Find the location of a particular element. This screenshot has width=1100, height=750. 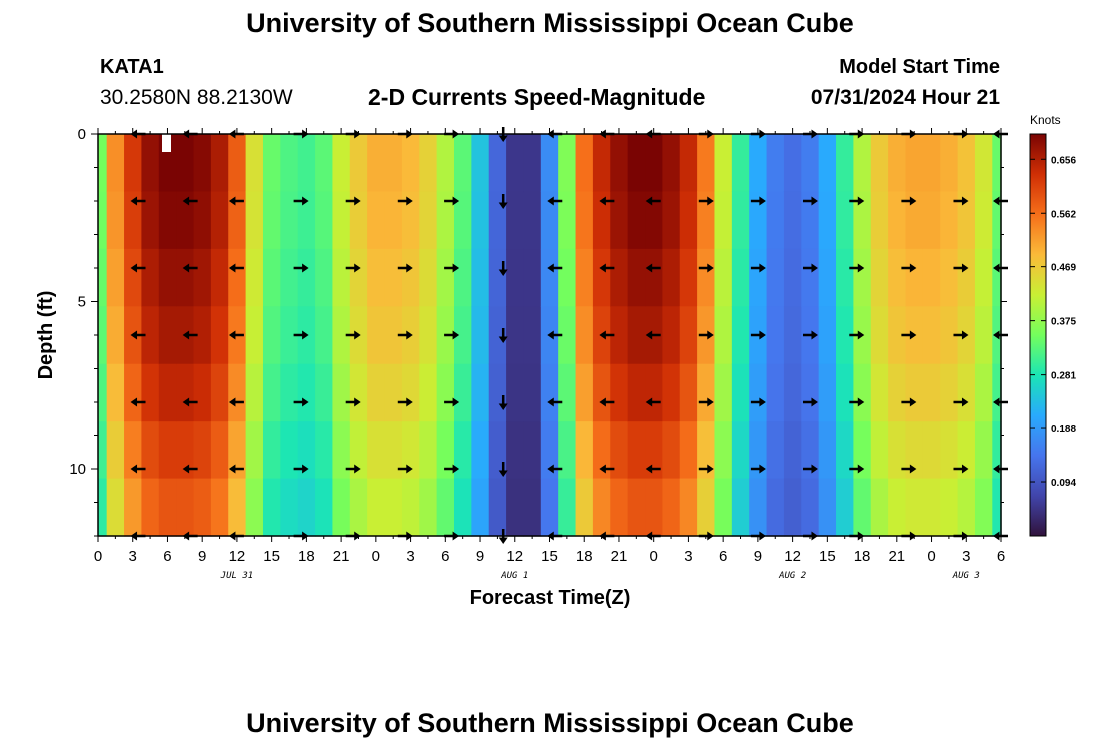

x-tick-label: 18 is located at coordinates (862, 556).